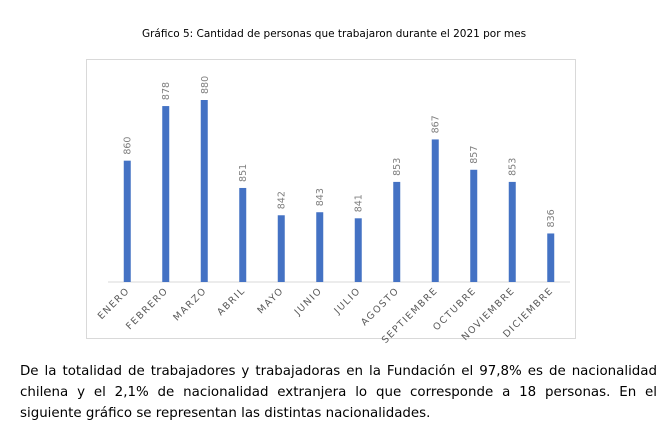 The image size is (668, 446). Describe the element at coordinates (282, 200) in the screenshot. I see `data-label-mayo: 842` at that location.